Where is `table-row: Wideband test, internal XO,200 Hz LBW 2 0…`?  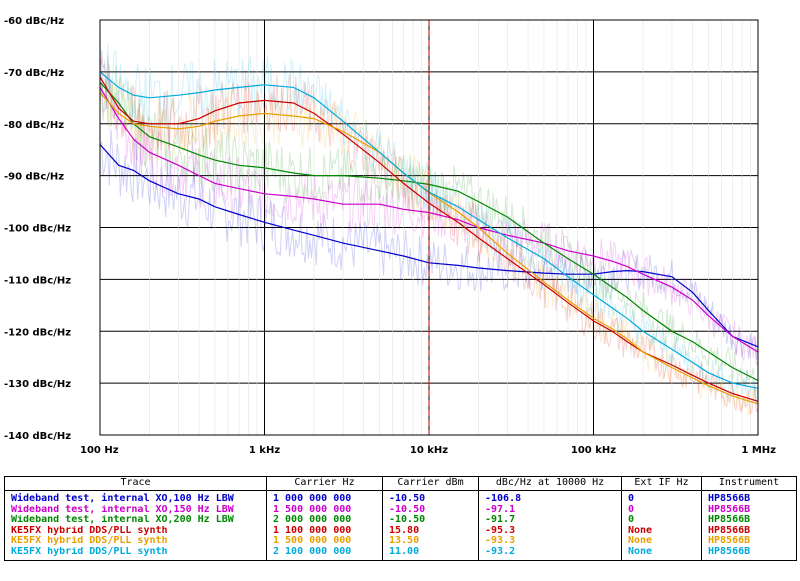 table-row: Wideband test, internal XO,200 Hz LBW 2 0… is located at coordinates (400, 520).